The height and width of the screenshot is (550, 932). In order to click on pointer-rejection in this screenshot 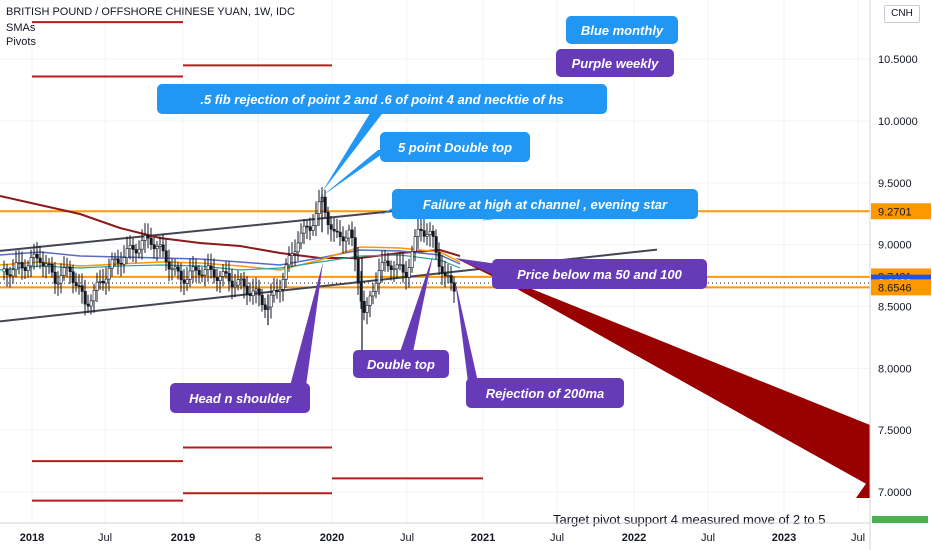, I will do `click(466, 331)`.